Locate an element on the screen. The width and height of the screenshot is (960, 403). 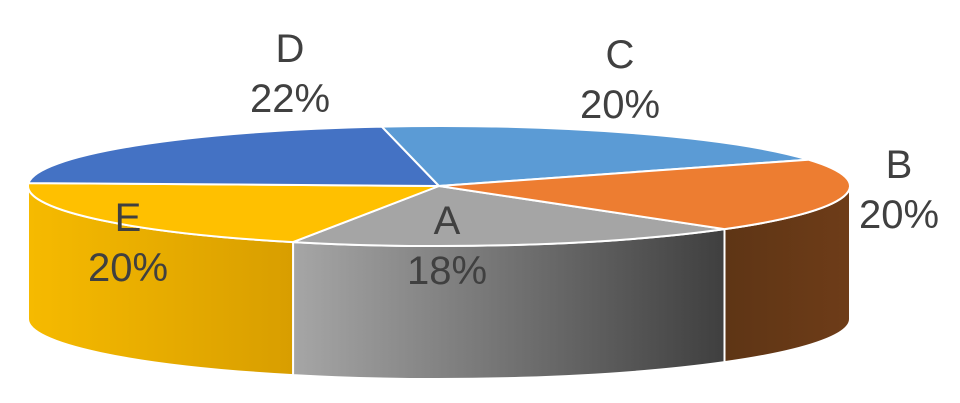
pie-slice-d is located at coordinates (234, 156).